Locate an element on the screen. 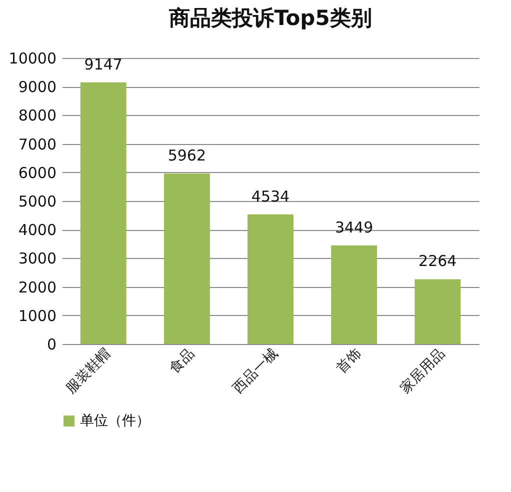 This screenshot has height=492, width=511. y-tick-label: 5000 is located at coordinates (37, 201).